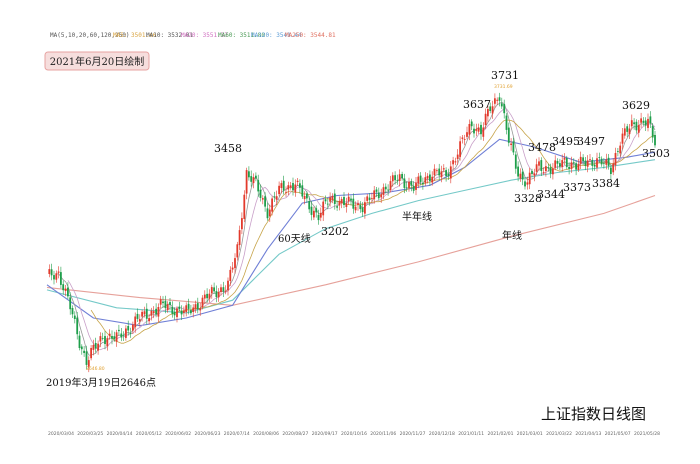 The image size is (700, 464). Describe the element at coordinates (512, 235) in the screenshot. I see `label-year-line: 年线` at that location.